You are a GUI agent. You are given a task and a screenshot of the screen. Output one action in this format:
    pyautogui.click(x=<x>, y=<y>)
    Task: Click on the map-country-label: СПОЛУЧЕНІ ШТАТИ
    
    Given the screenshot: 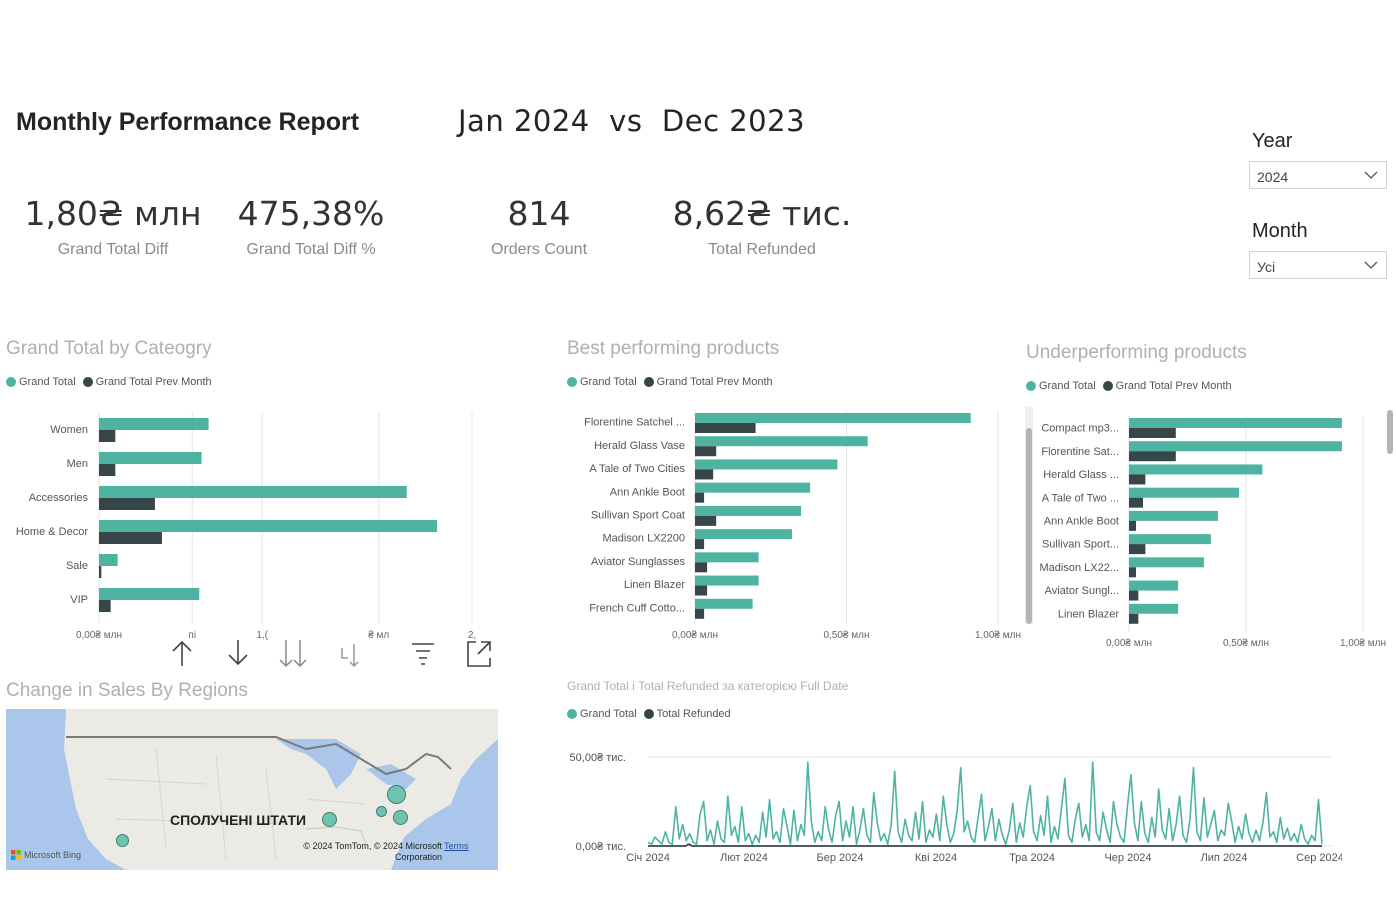 What is the action you would take?
    pyautogui.click(x=238, y=820)
    